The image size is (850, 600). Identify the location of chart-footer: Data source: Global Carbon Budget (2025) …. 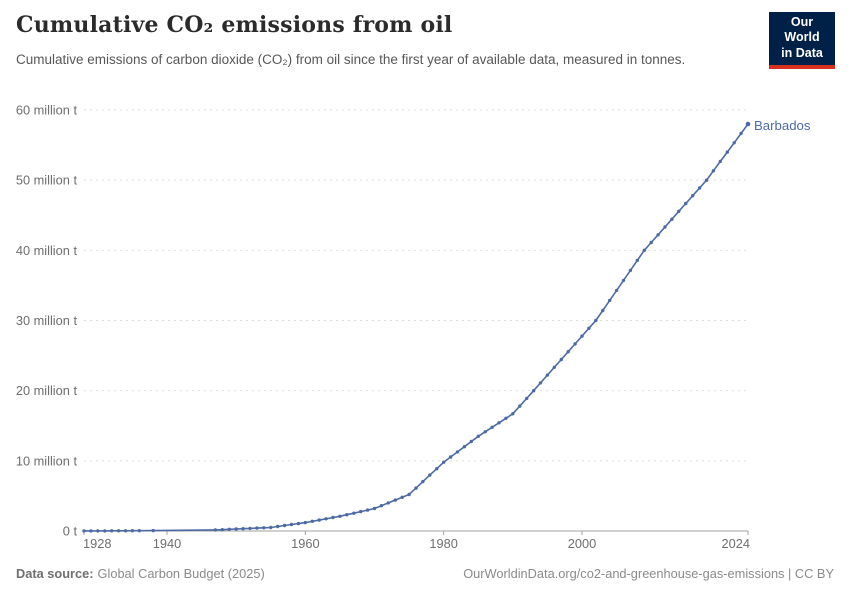
(425, 573).